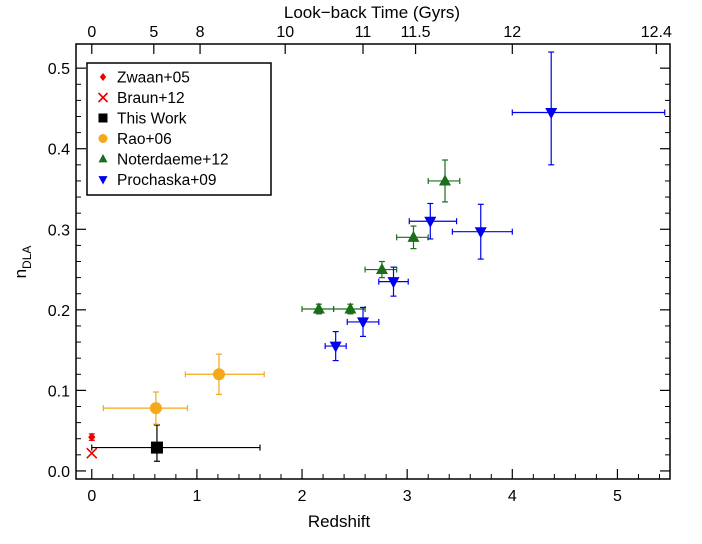  Describe the element at coordinates (144, 139) in the screenshot. I see `legend-label: Rao+06` at that location.